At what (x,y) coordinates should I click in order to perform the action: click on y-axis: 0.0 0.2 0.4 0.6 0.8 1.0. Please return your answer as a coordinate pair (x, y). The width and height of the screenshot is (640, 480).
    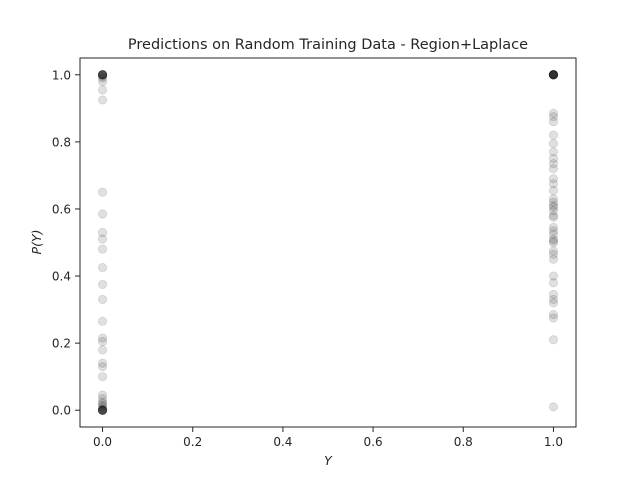
    Looking at the image, I should click on (66, 243).